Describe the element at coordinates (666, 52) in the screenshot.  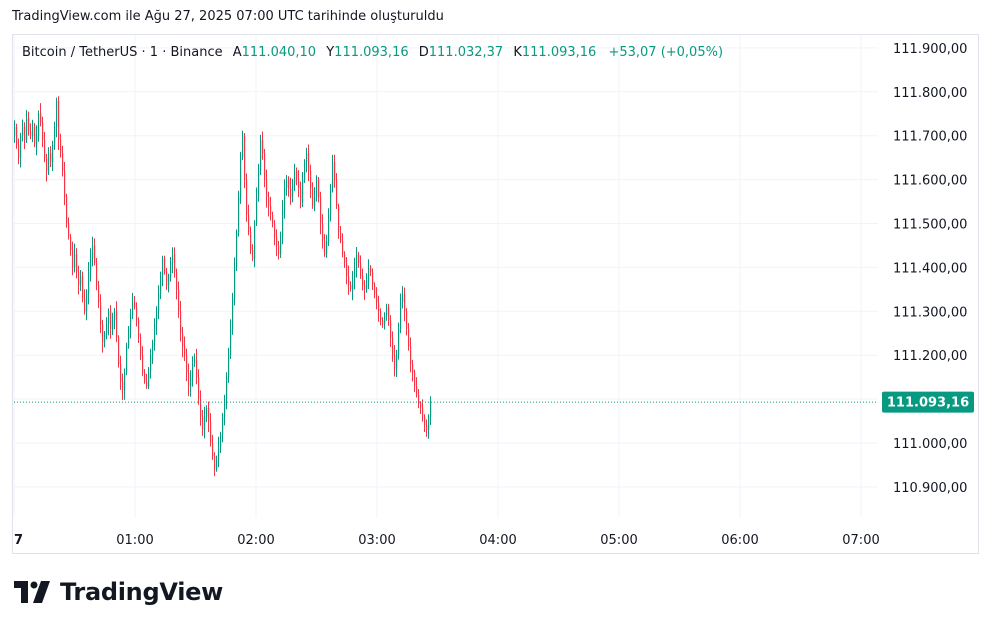
I see `change-value: +53,07 (+0,05%)` at that location.